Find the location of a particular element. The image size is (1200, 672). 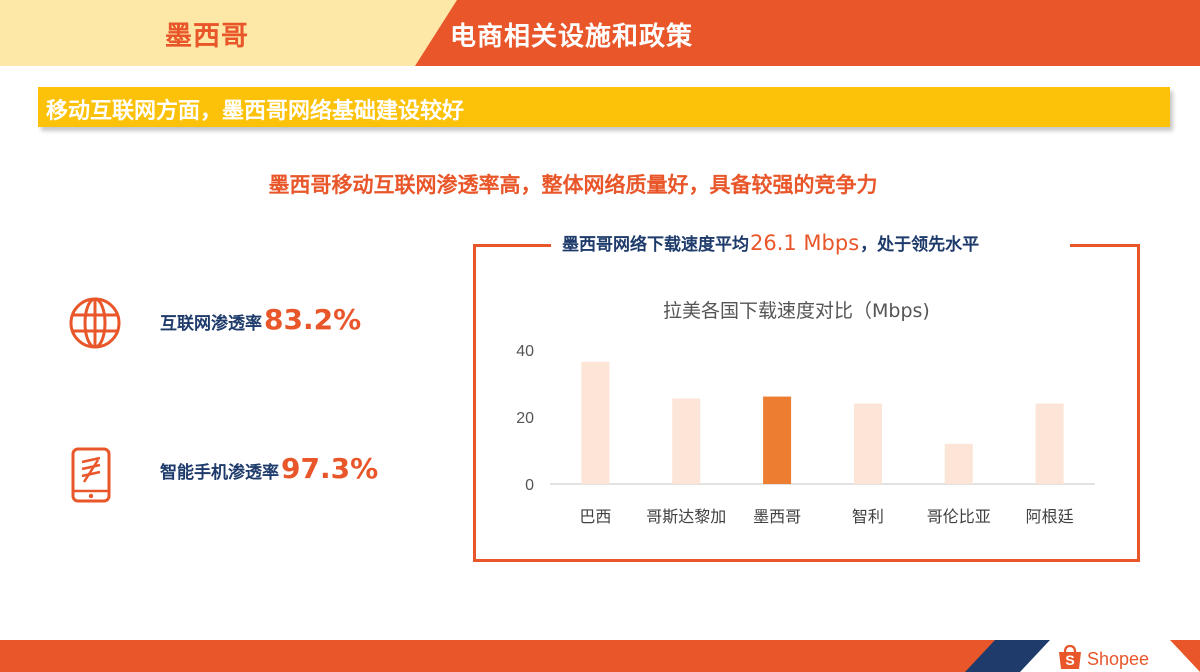

stat-smartphone-label: 智能手机渗透率 is located at coordinates (219, 473).